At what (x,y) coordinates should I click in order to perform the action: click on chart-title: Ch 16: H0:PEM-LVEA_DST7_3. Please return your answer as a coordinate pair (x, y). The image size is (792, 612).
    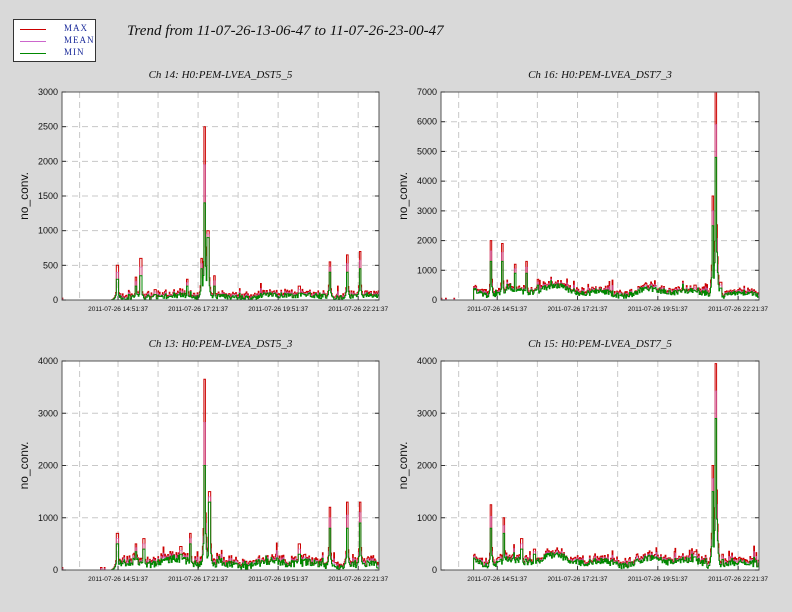
    Looking at the image, I should click on (600, 75).